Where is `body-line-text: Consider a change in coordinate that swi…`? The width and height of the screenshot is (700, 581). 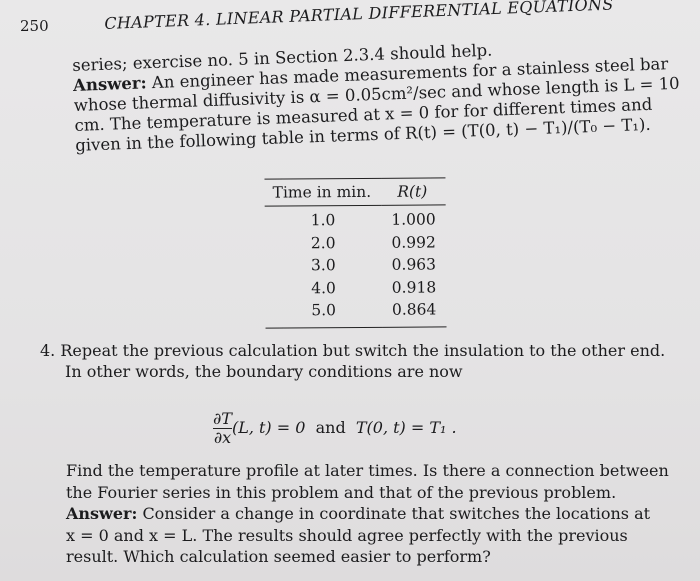
body-line-text: Consider a change in coordinate that swi… is located at coordinates (396, 513).